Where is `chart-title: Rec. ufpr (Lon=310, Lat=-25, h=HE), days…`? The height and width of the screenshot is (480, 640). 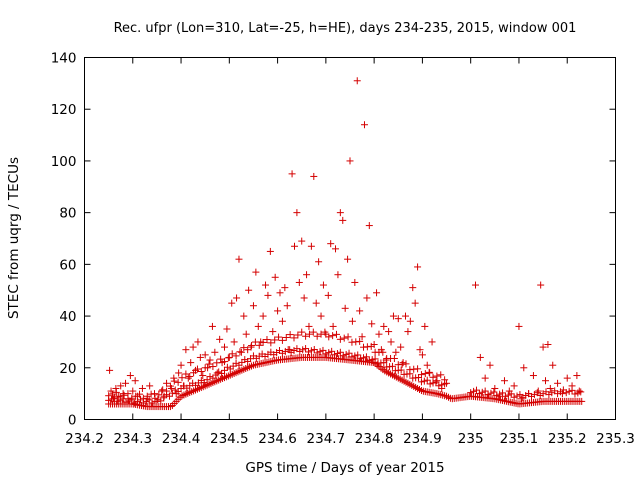
chart-title: Rec. ufpr (Lon=310, Lat=-25, h=HE), days… is located at coordinates (345, 28).